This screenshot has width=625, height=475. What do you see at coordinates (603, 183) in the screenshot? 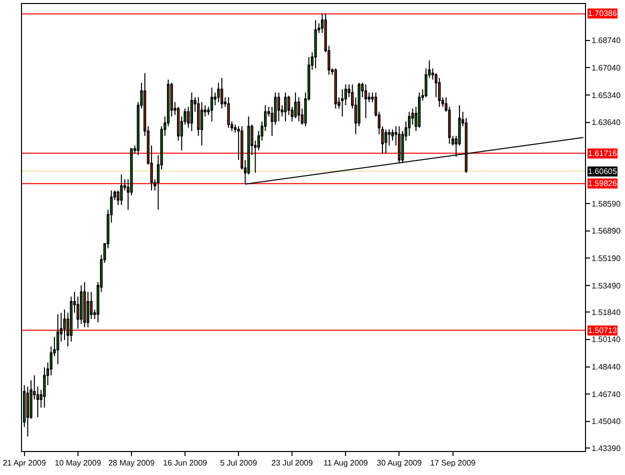
I see `ref-line-label: 1.59826` at bounding box center [603, 183].